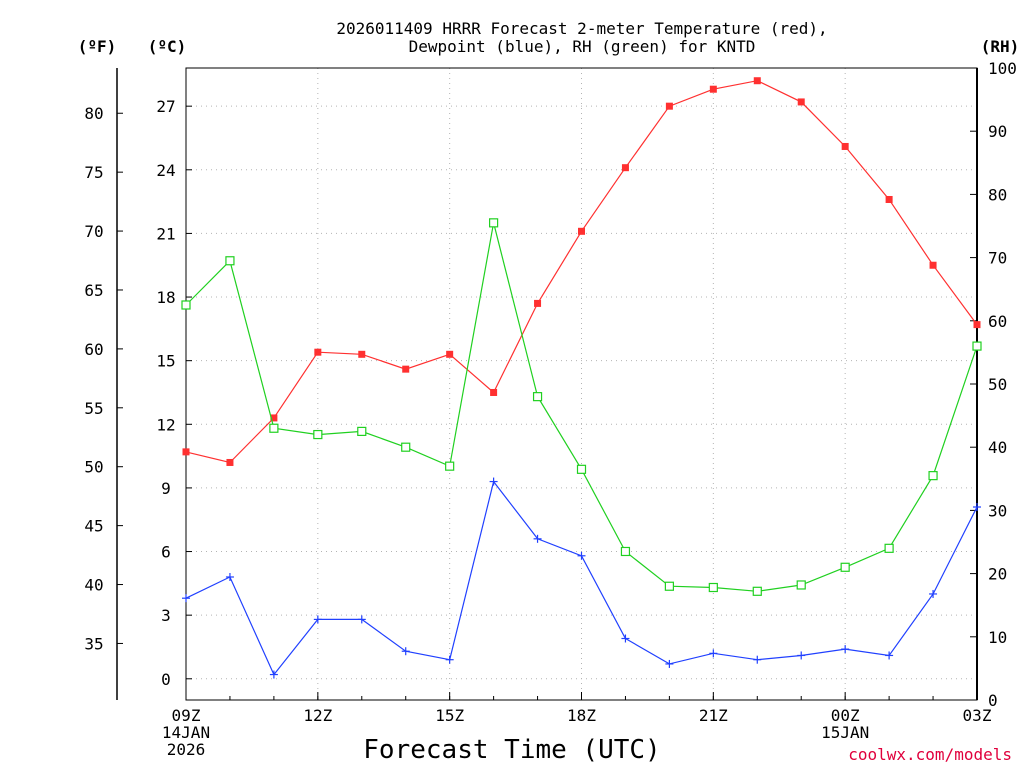  Describe the element at coordinates (167, 46) in the screenshot. I see `unit-celsius-label: (ºC)` at that location.